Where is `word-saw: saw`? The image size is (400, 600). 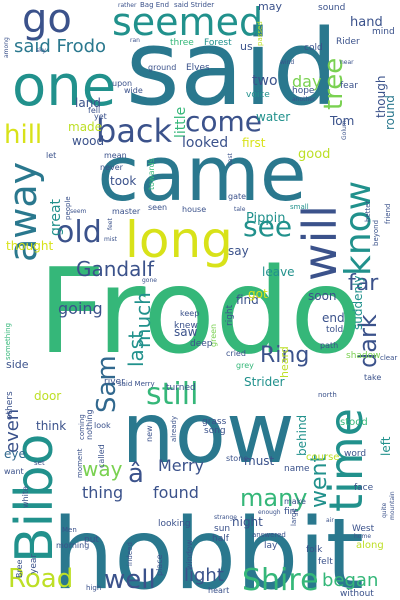
word-saw: saw is located at coordinates (186, 332).